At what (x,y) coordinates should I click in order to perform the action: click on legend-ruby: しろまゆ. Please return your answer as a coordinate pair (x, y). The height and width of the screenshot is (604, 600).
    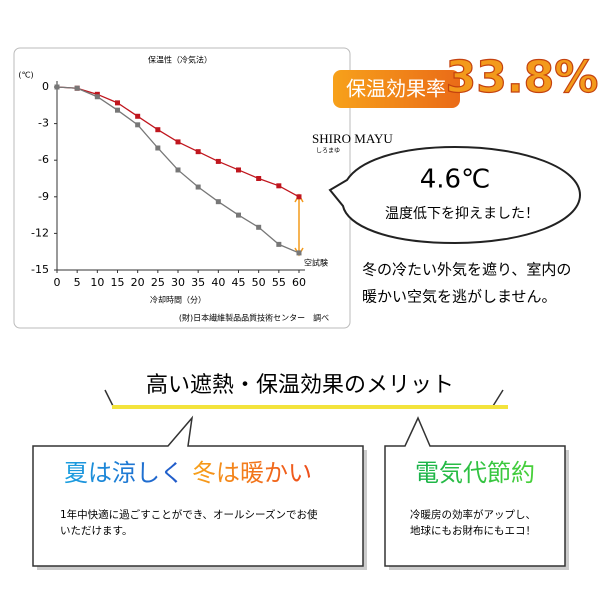
    Looking at the image, I should click on (328, 151).